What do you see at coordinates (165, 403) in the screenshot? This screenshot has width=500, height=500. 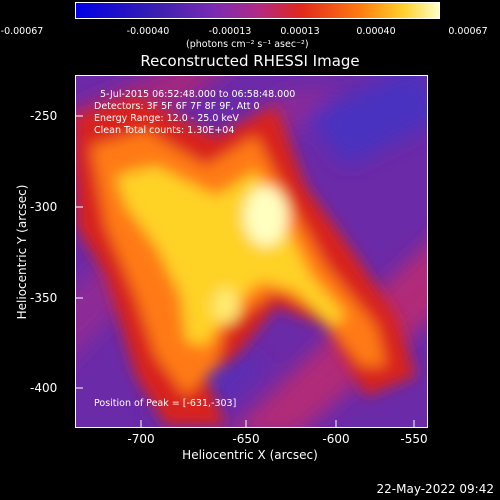 I see `peak-position-label: Position of Peak = [-631,-303]` at bounding box center [165, 403].